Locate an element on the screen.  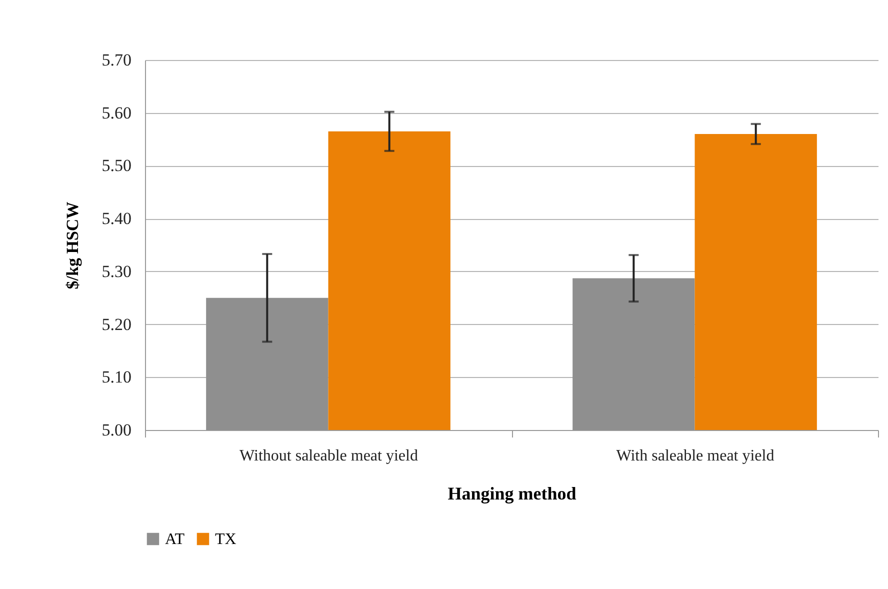
y-tick-label: 5.00 is located at coordinates (117, 430).